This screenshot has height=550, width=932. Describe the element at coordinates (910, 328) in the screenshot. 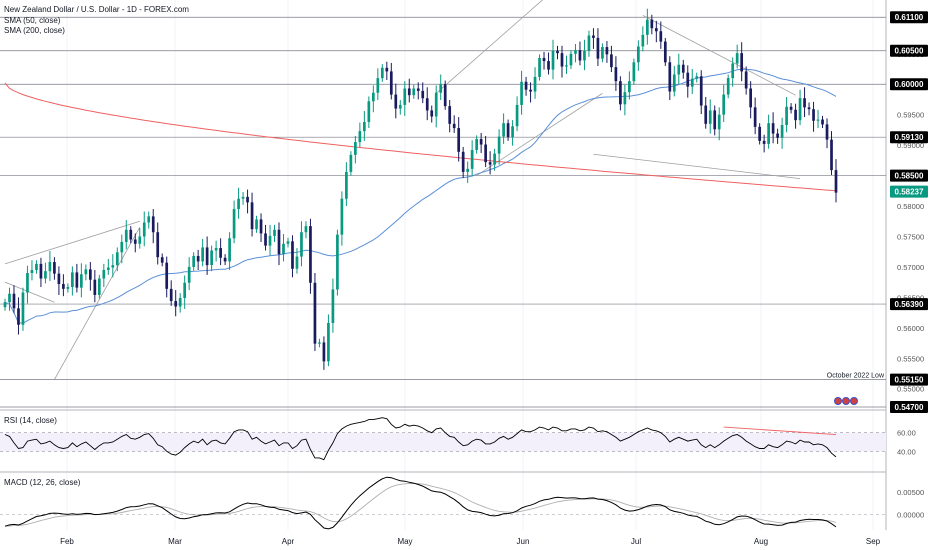

I see `price-tick-label: 0.56000` at that location.